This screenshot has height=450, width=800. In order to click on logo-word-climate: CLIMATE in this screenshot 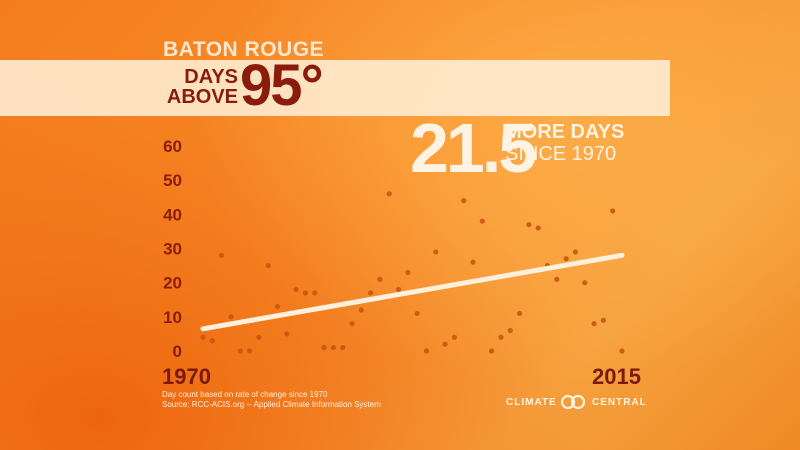, I will do `click(531, 402)`.